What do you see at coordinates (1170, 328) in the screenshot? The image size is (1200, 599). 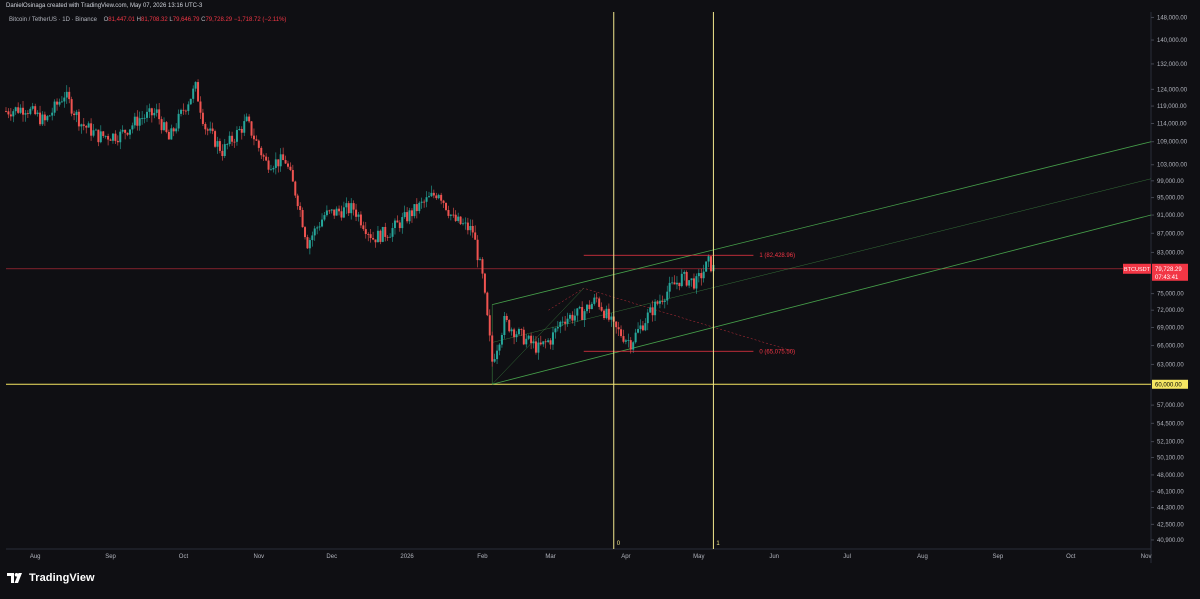 I see `price-tick-label: 69,000.00` at bounding box center [1170, 328].